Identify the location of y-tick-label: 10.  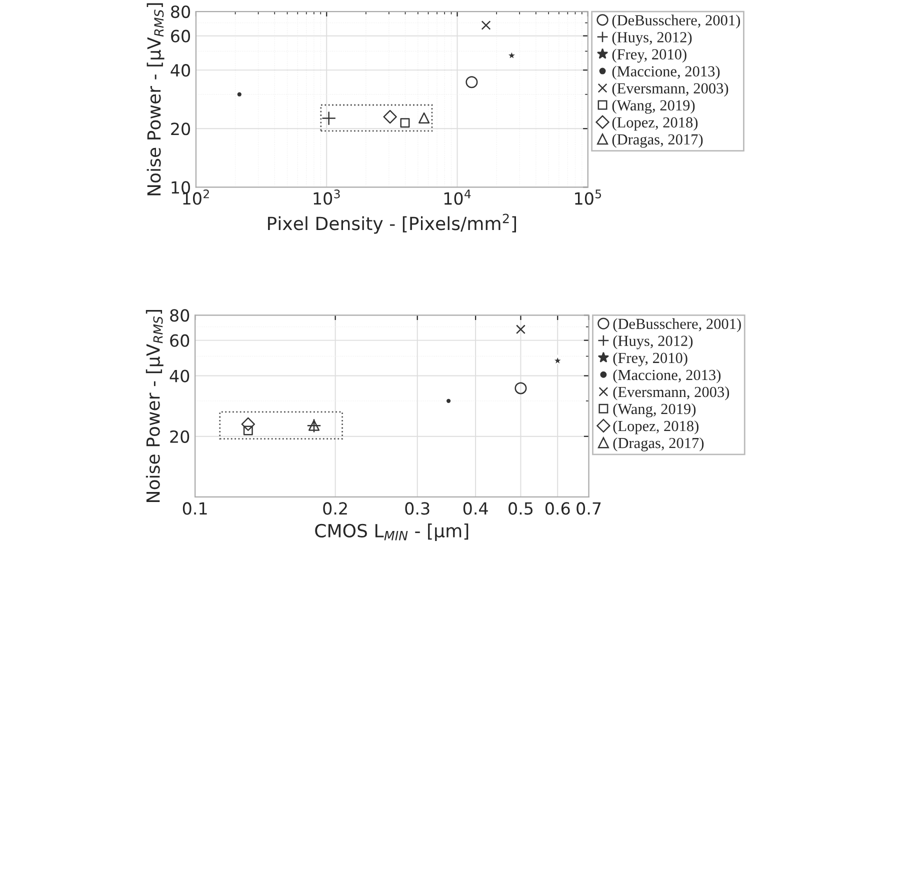
(181, 187).